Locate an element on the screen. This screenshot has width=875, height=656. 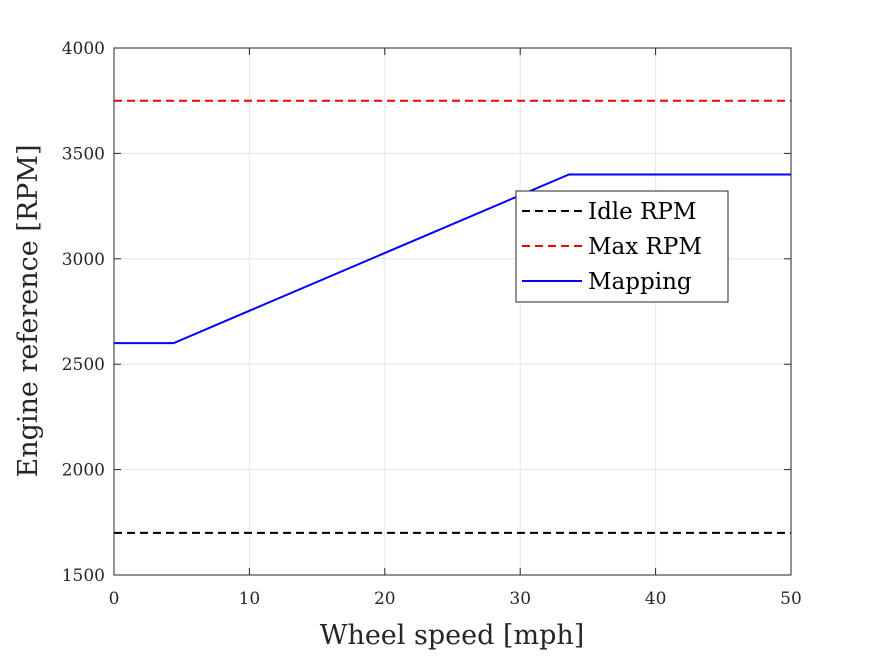
legend: Idle RPM Max RPM Mapping is located at coordinates (622, 246).